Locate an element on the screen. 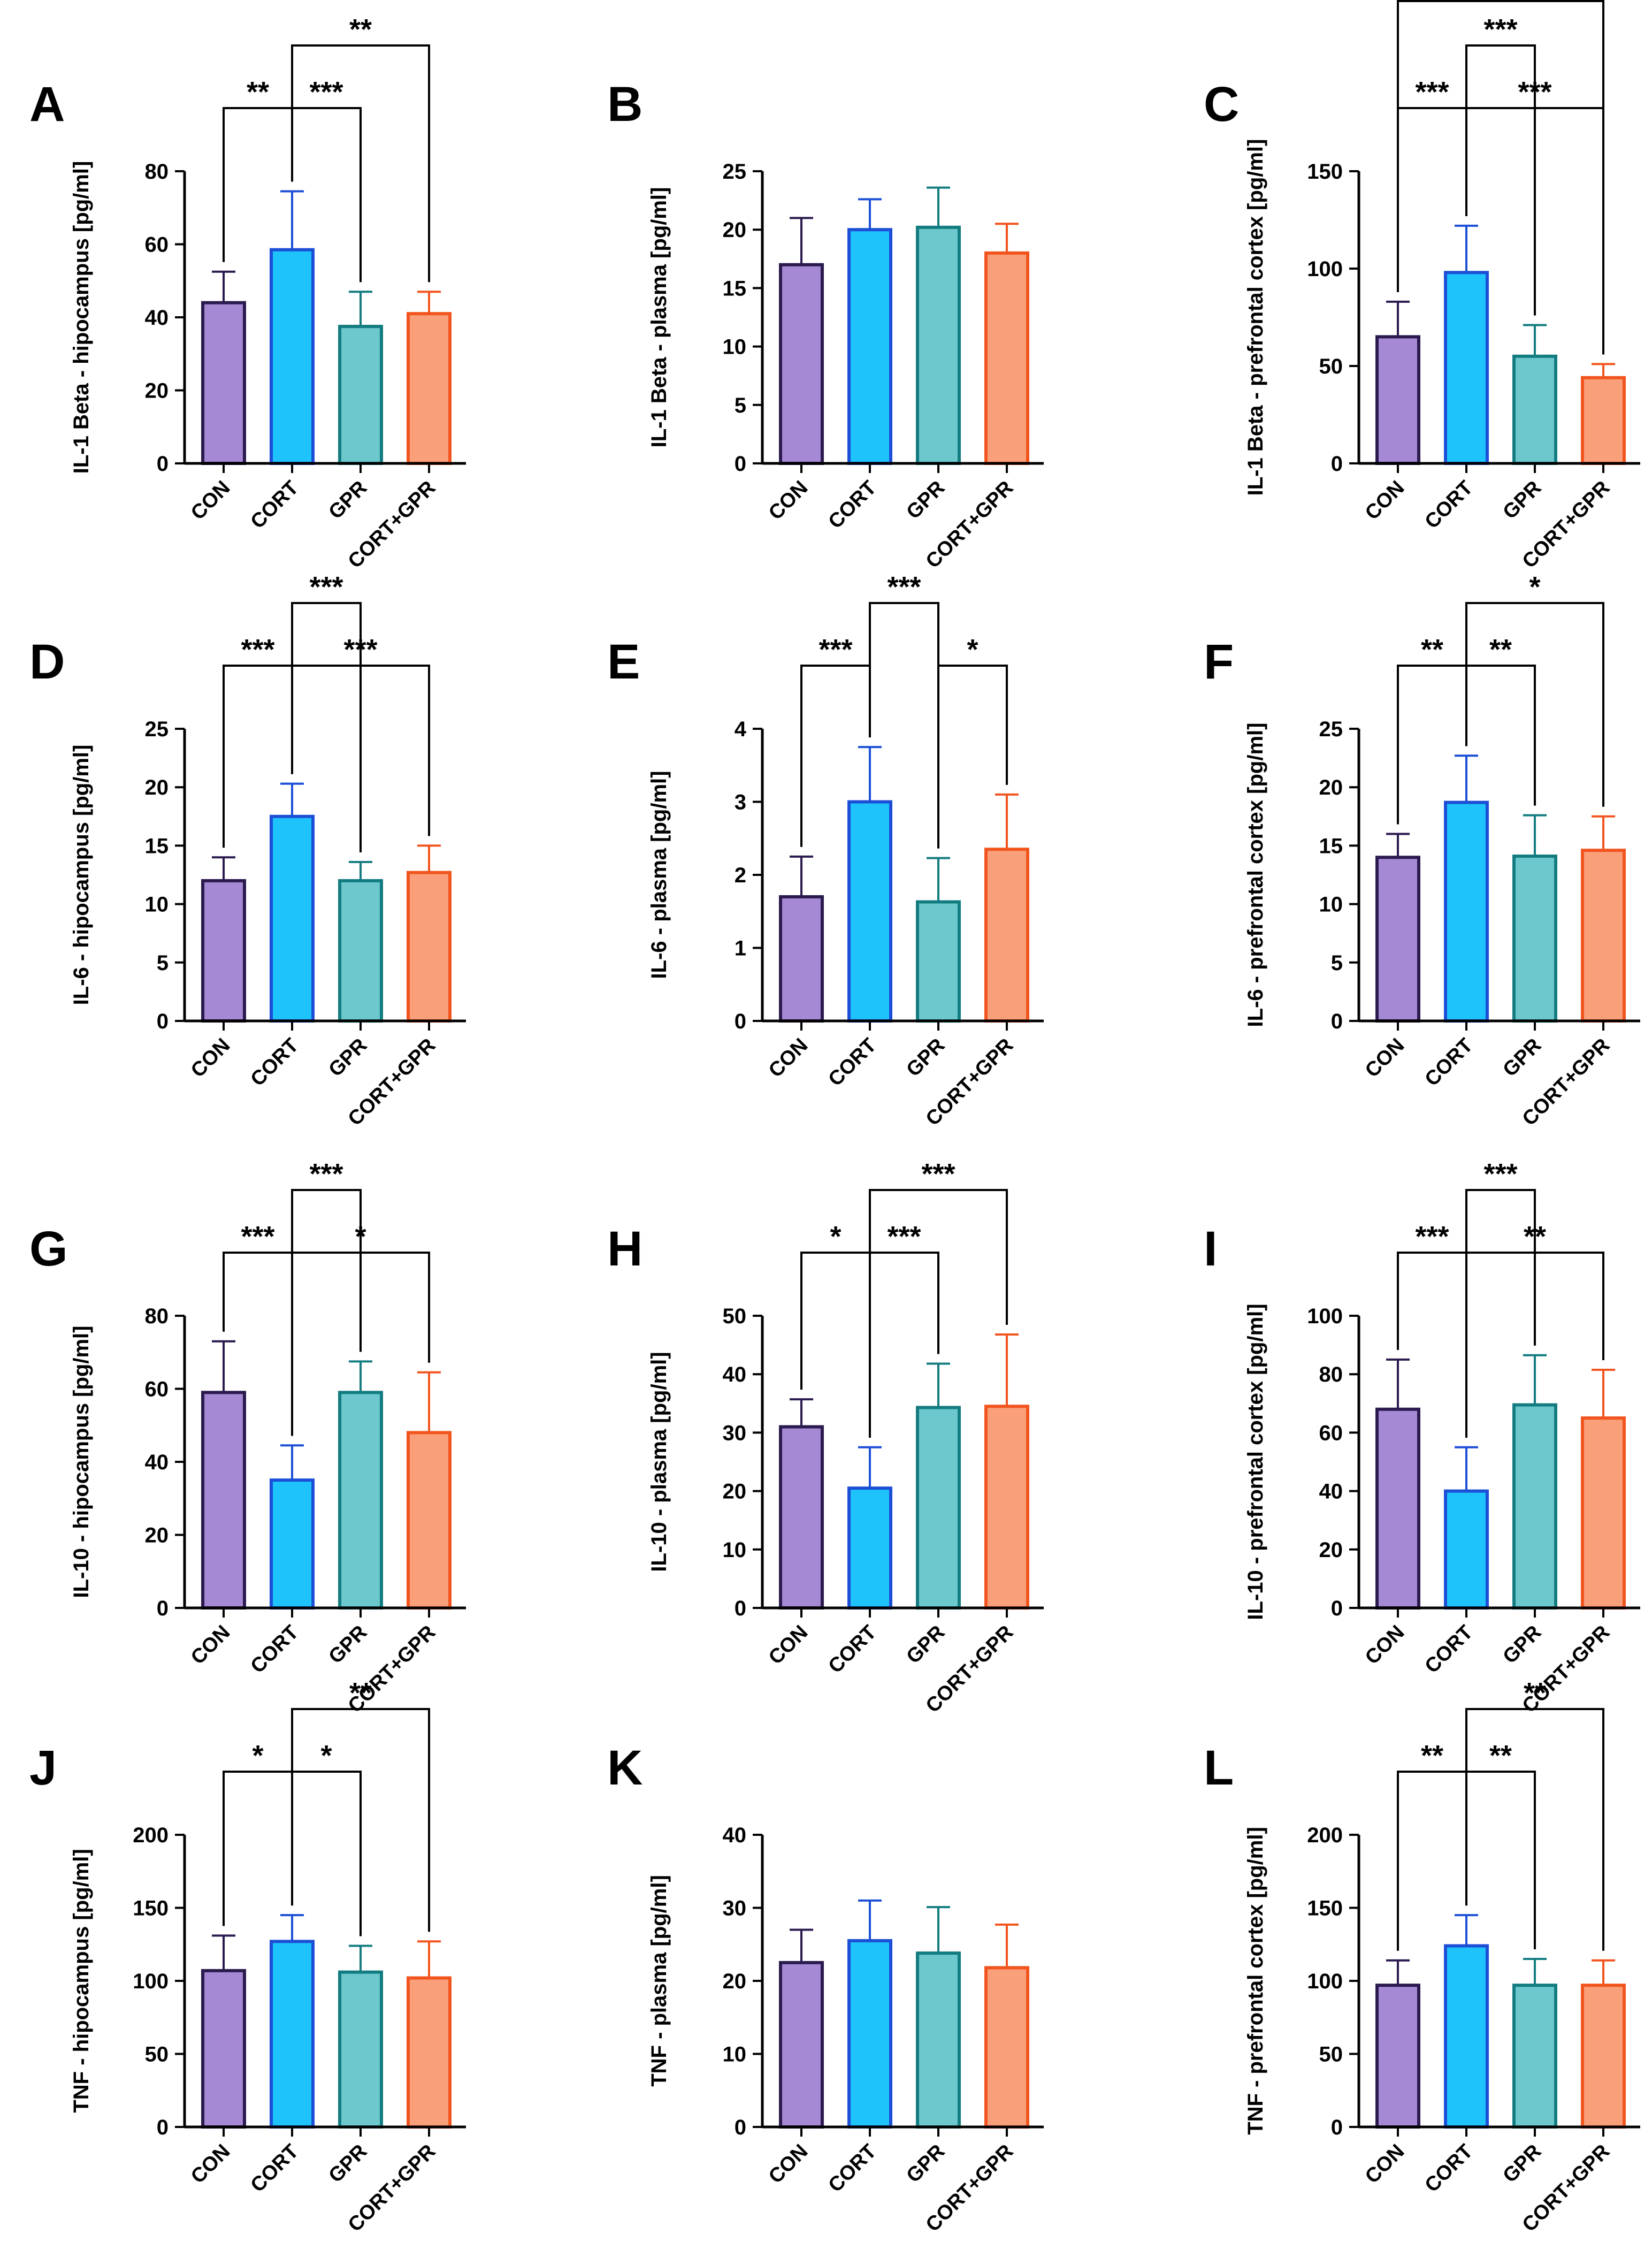 This screenshot has width=1652, height=2265. panel-label-j: J is located at coordinates (43, 1768).